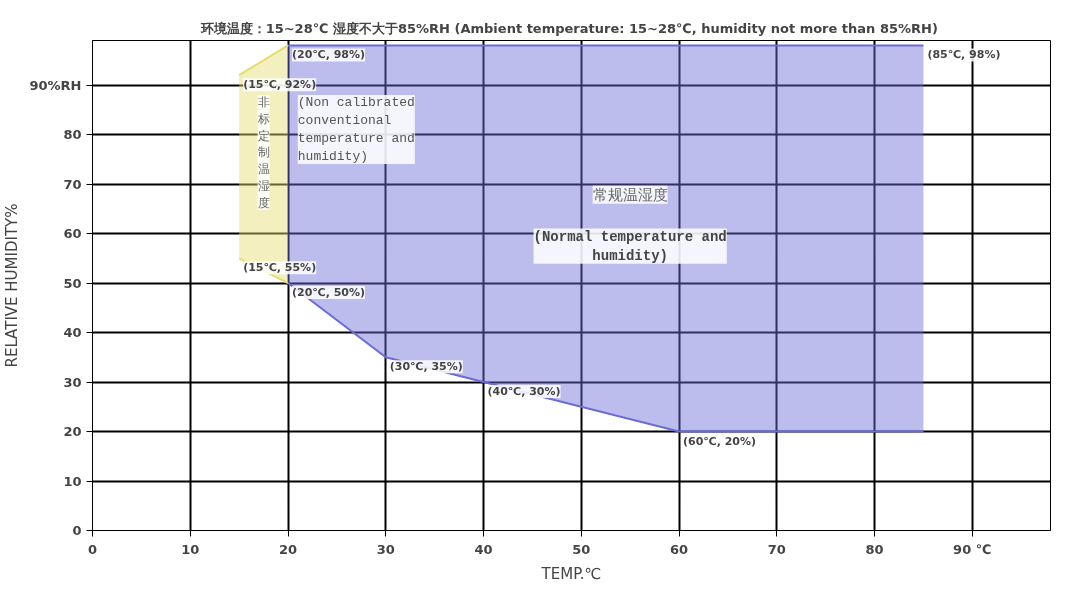  I want to click on annotation: (20℃, 50%), so click(329, 293).